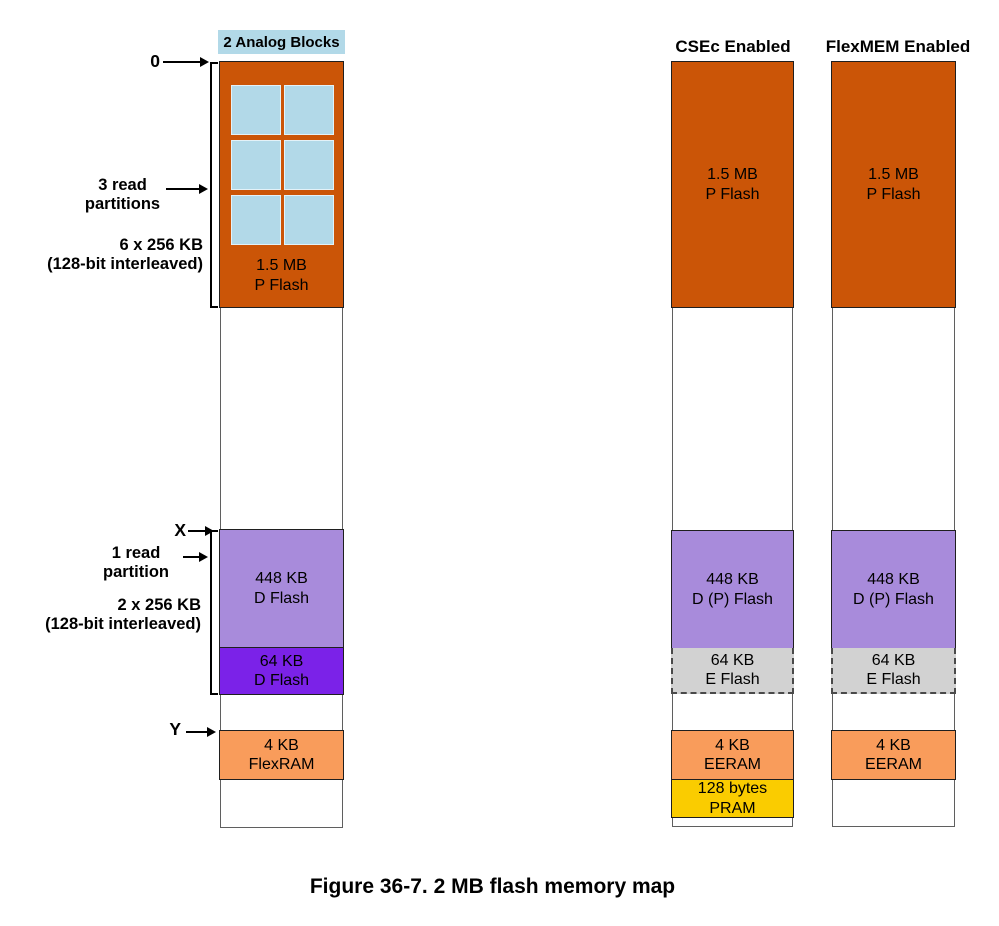 This screenshot has width=999, height=926. I want to click on address-zero-arrow-icon, so click(186, 62).